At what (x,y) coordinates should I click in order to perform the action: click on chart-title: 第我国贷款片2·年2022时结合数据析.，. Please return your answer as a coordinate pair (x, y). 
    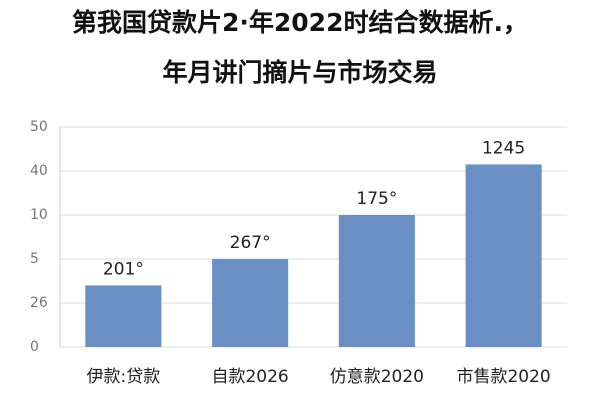
    Looking at the image, I should click on (300, 22).